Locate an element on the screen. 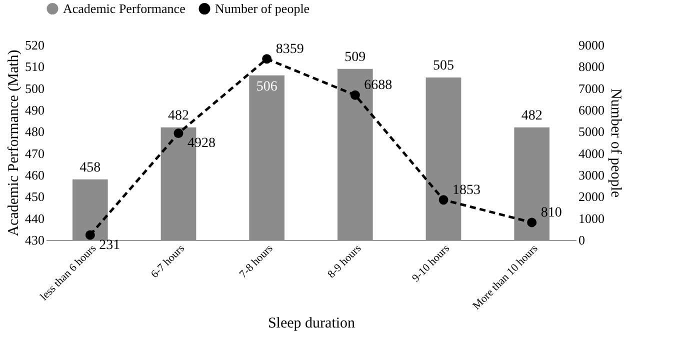 The height and width of the screenshot is (349, 674). y2-tick-label: 5000 is located at coordinates (591, 132).